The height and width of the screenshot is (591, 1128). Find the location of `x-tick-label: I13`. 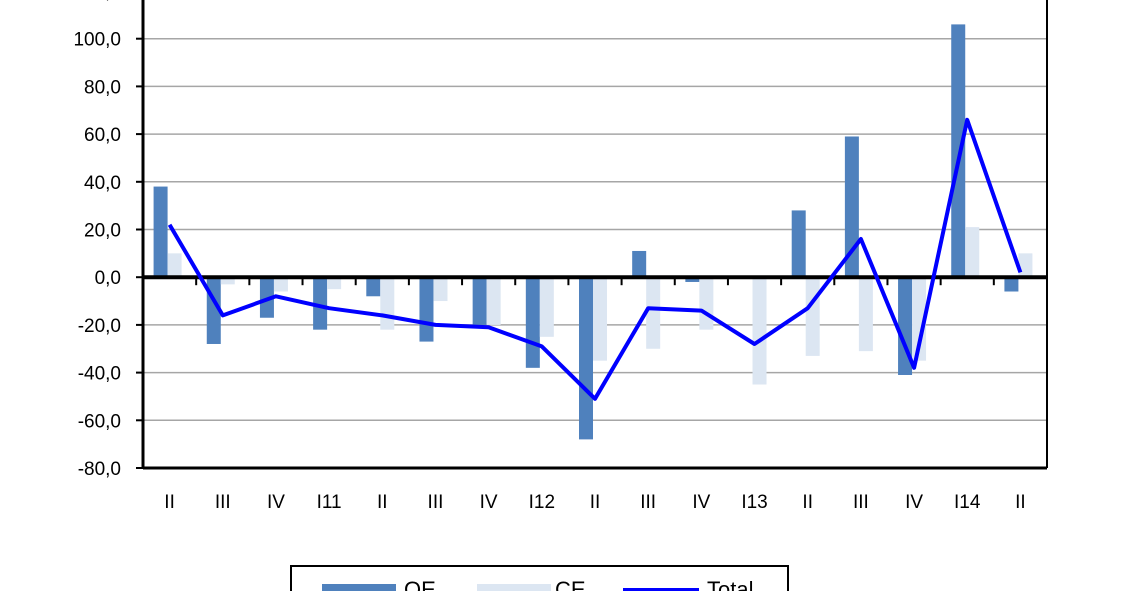

x-tick-label: I13 is located at coordinates (754, 502).